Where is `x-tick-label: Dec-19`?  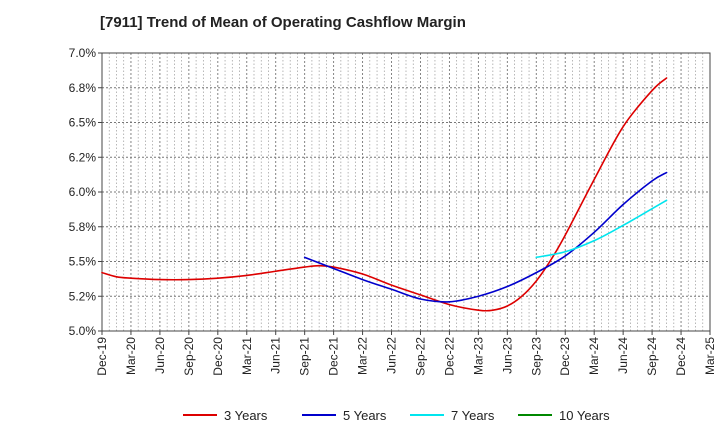 x-tick-label: Dec-19 is located at coordinates (102, 356).